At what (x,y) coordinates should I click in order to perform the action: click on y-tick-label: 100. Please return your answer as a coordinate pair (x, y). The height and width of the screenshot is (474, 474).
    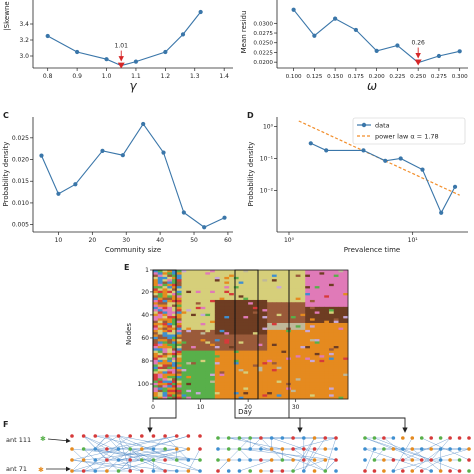
    Looking at the image, I should click on (144, 384).